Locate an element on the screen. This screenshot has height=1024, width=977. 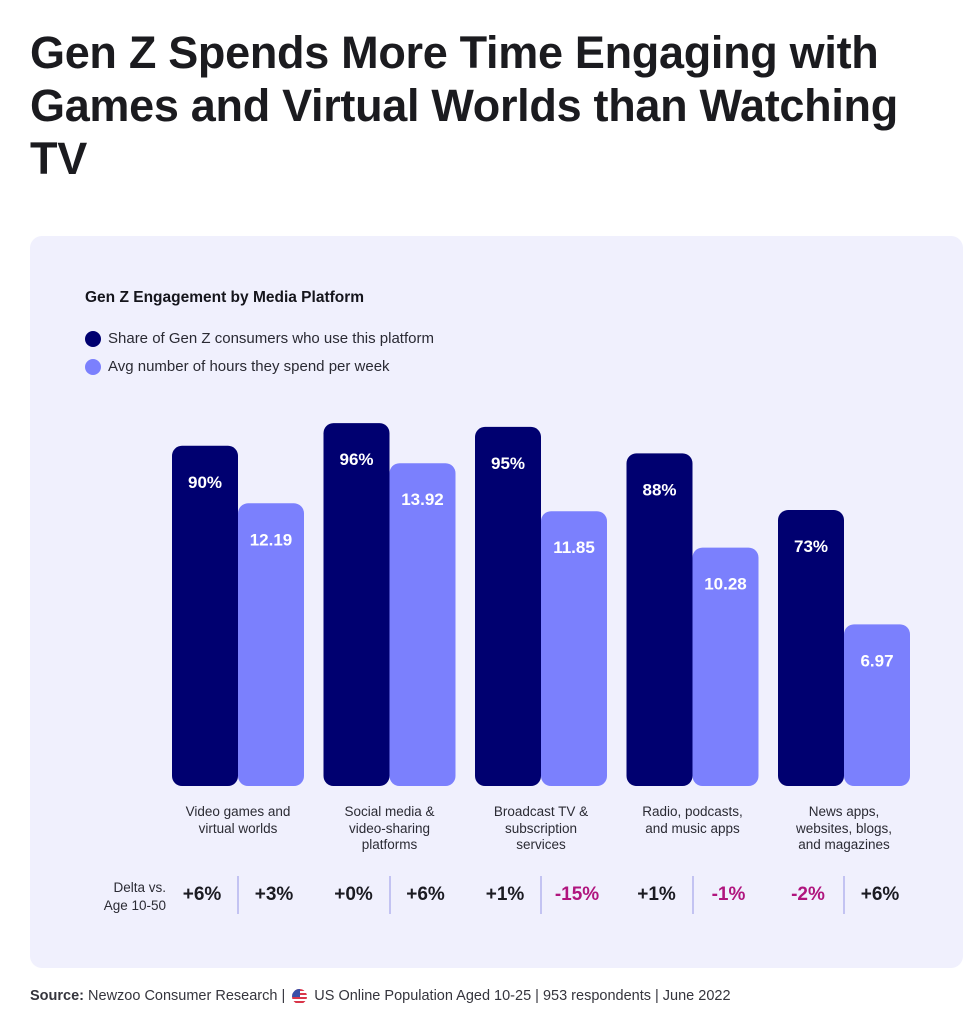
category-label-line: and magazines is located at coordinates (844, 844).